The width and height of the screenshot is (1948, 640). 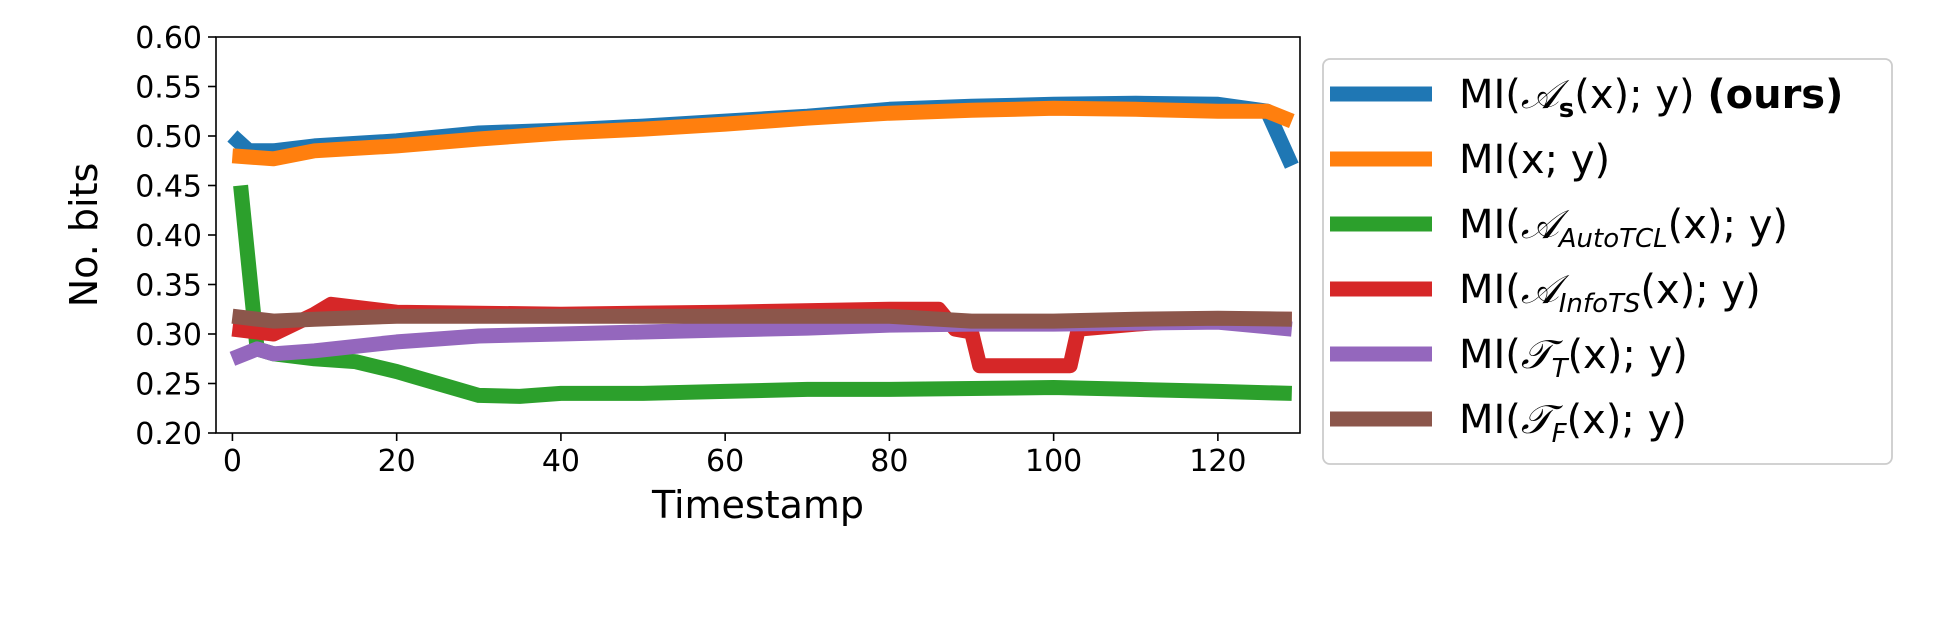 I want to click on series-line-xy, so click(x=763, y=133).